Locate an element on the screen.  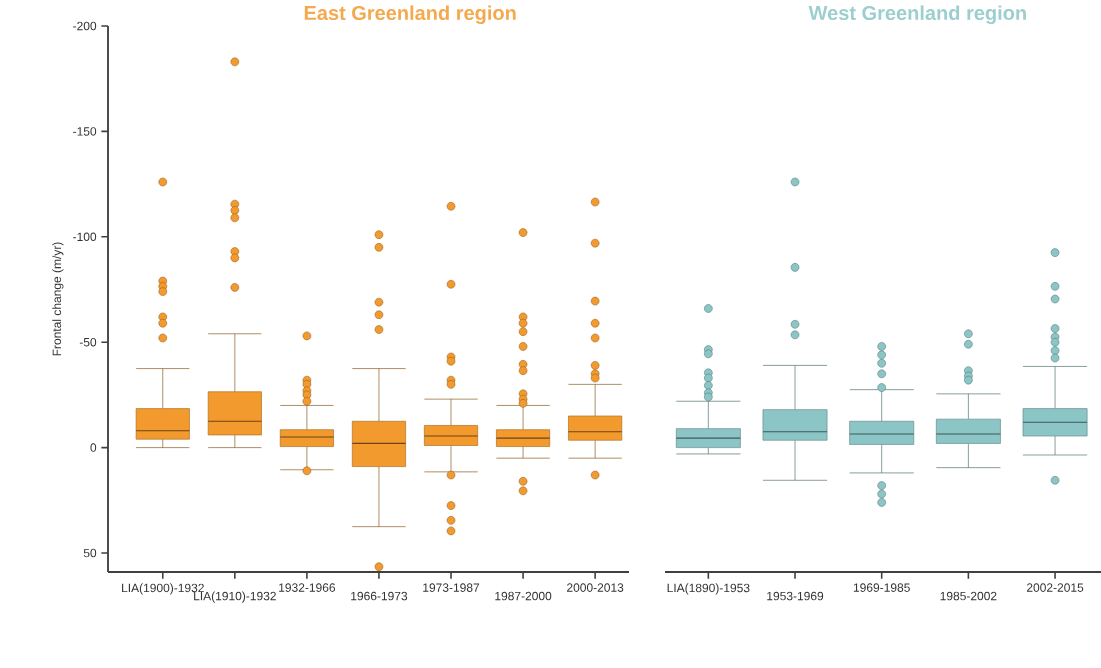
y-tick-label: 0 is located at coordinates (93, 447).